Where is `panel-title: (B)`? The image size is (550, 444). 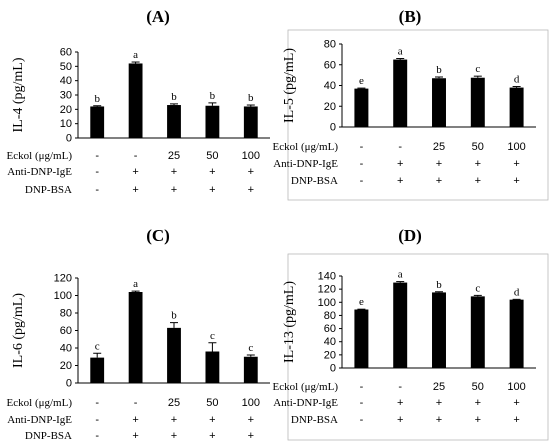 panel-title: (B) is located at coordinates (410, 16).